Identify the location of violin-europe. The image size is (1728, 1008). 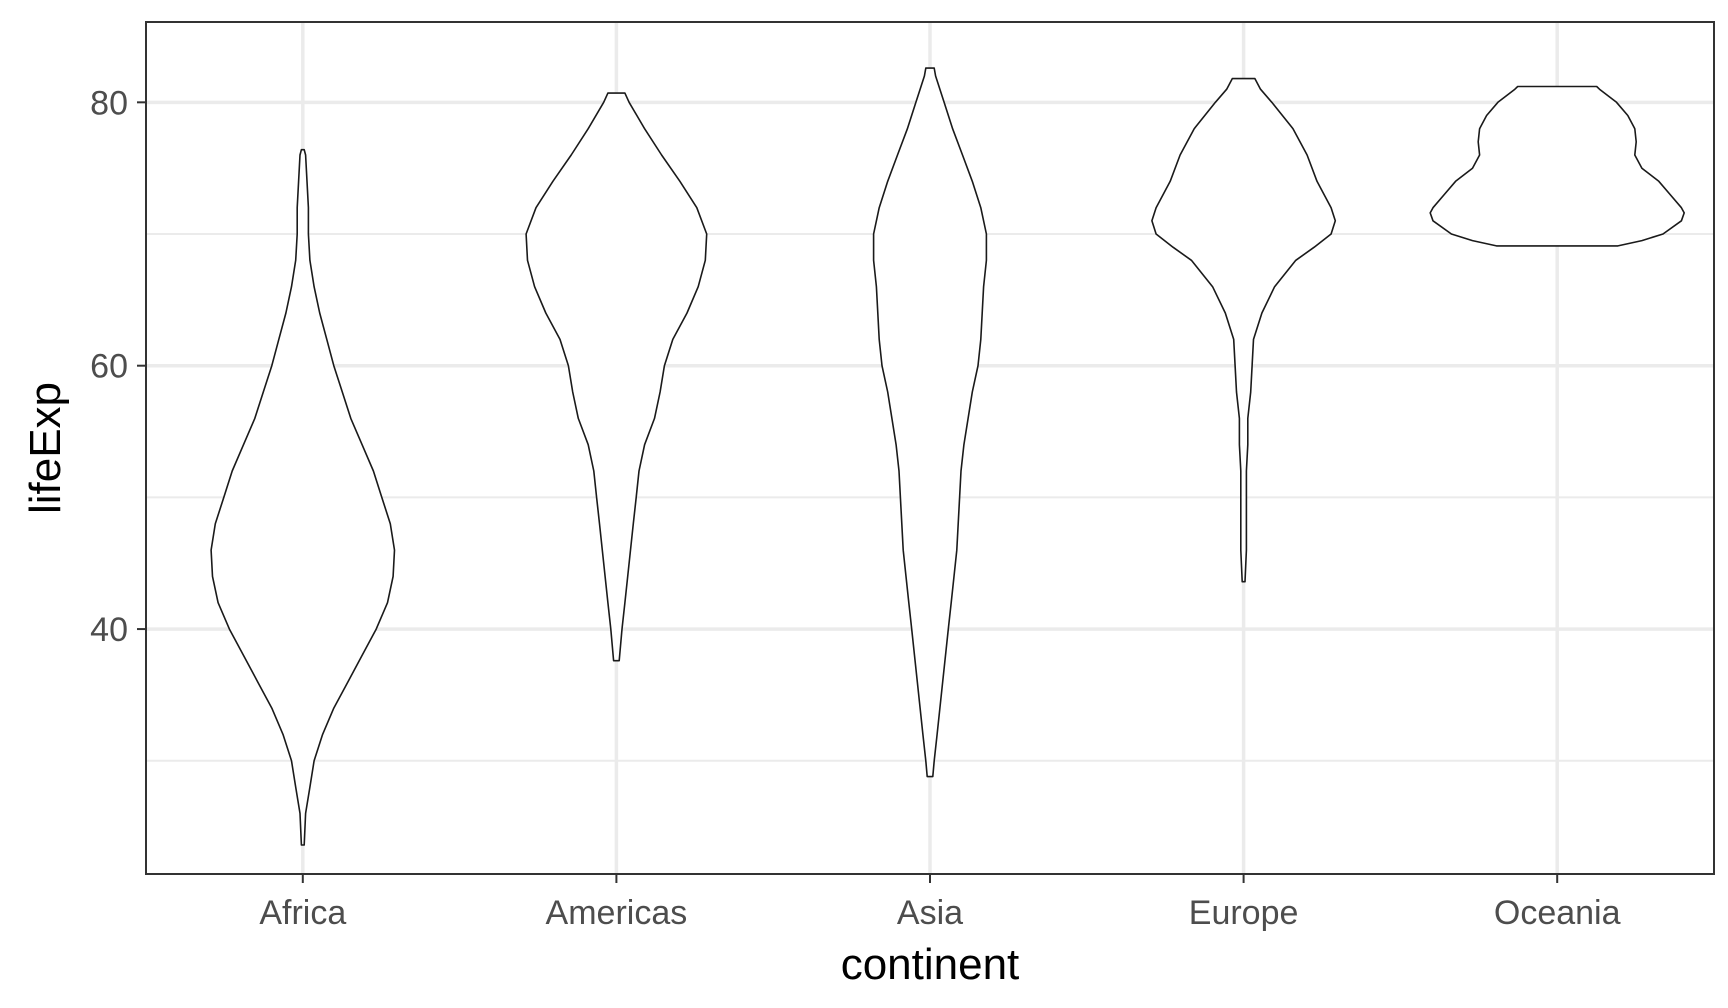
(1244, 330).